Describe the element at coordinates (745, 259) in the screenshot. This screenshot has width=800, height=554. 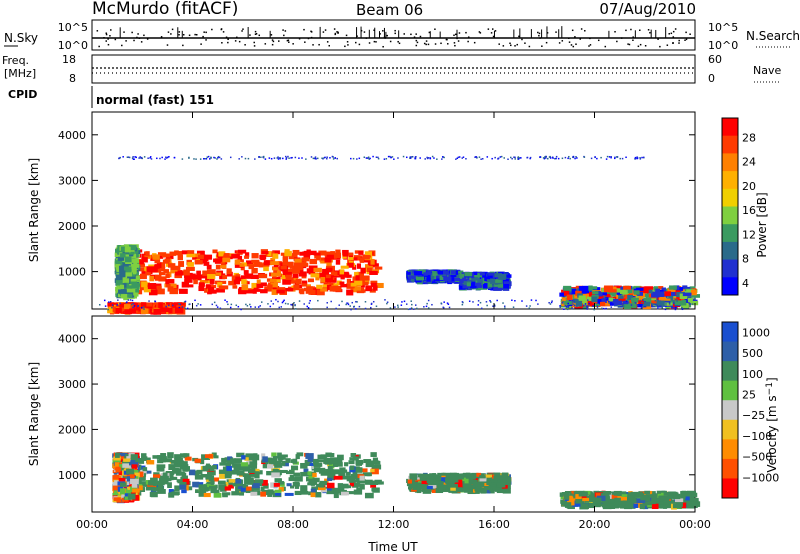
I see `colorbar-tick-label: 8` at that location.